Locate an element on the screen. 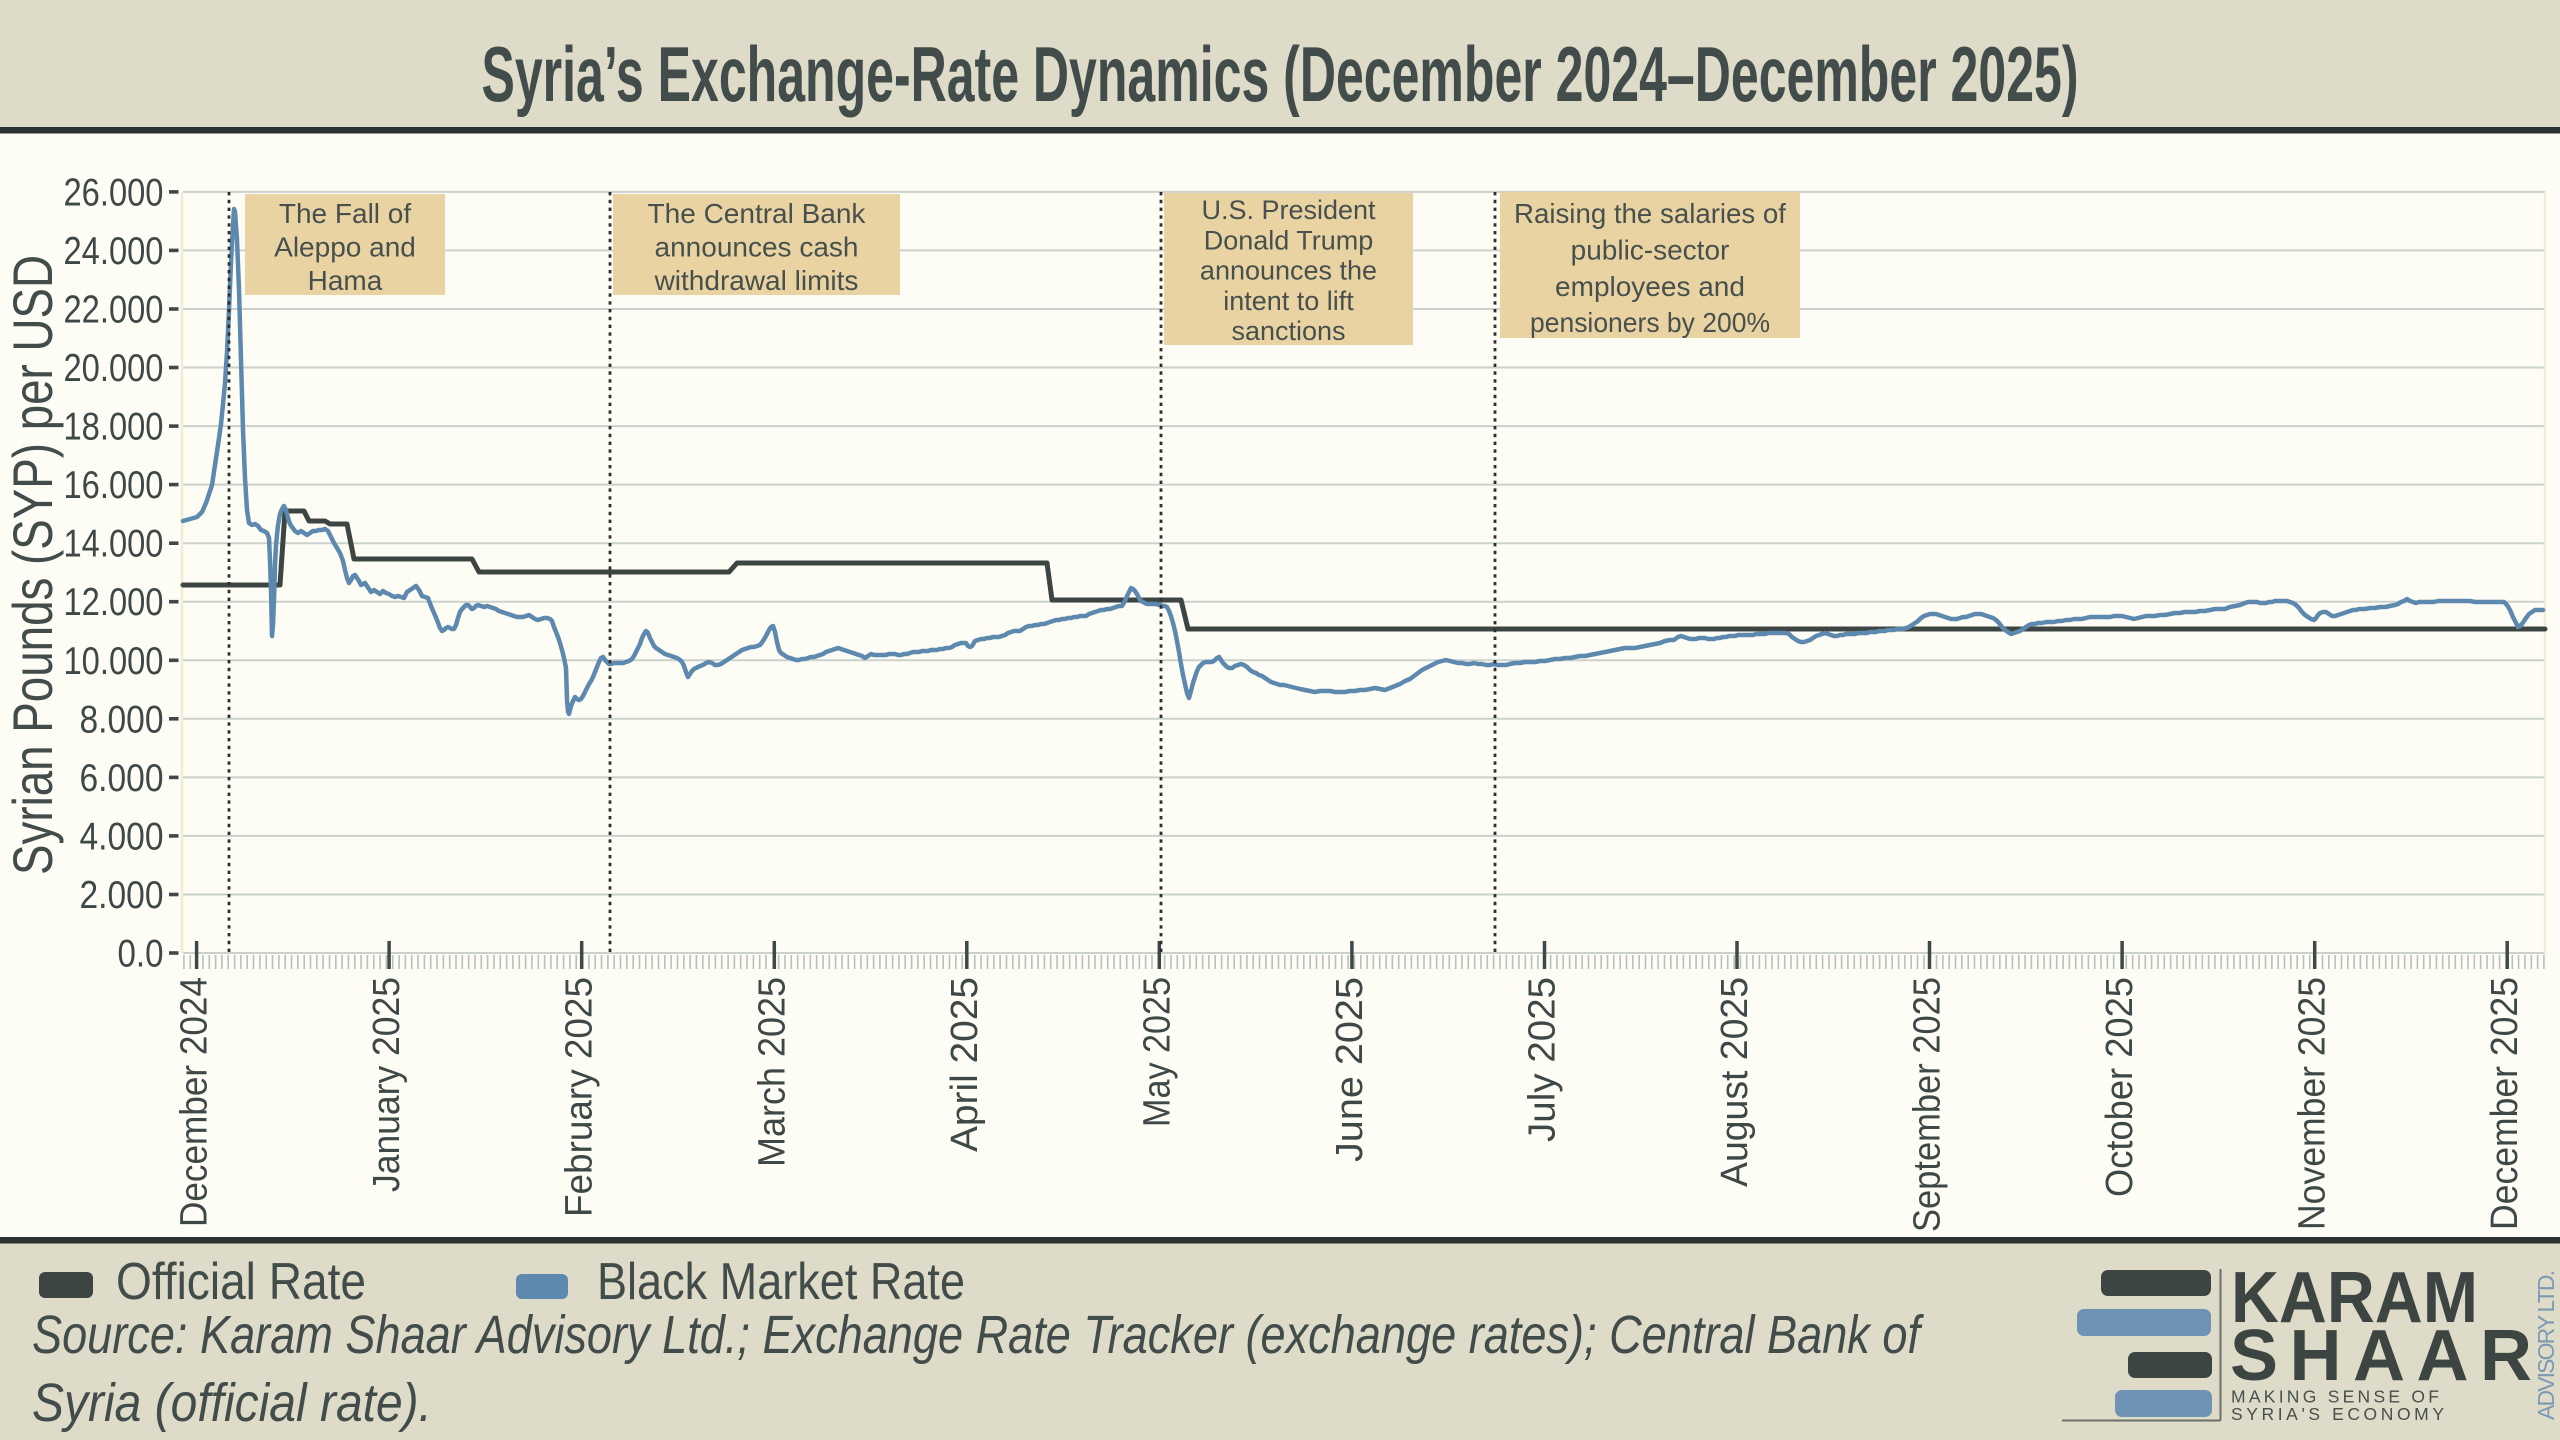  svg-text: October 2025 is located at coordinates (2120, 1087).